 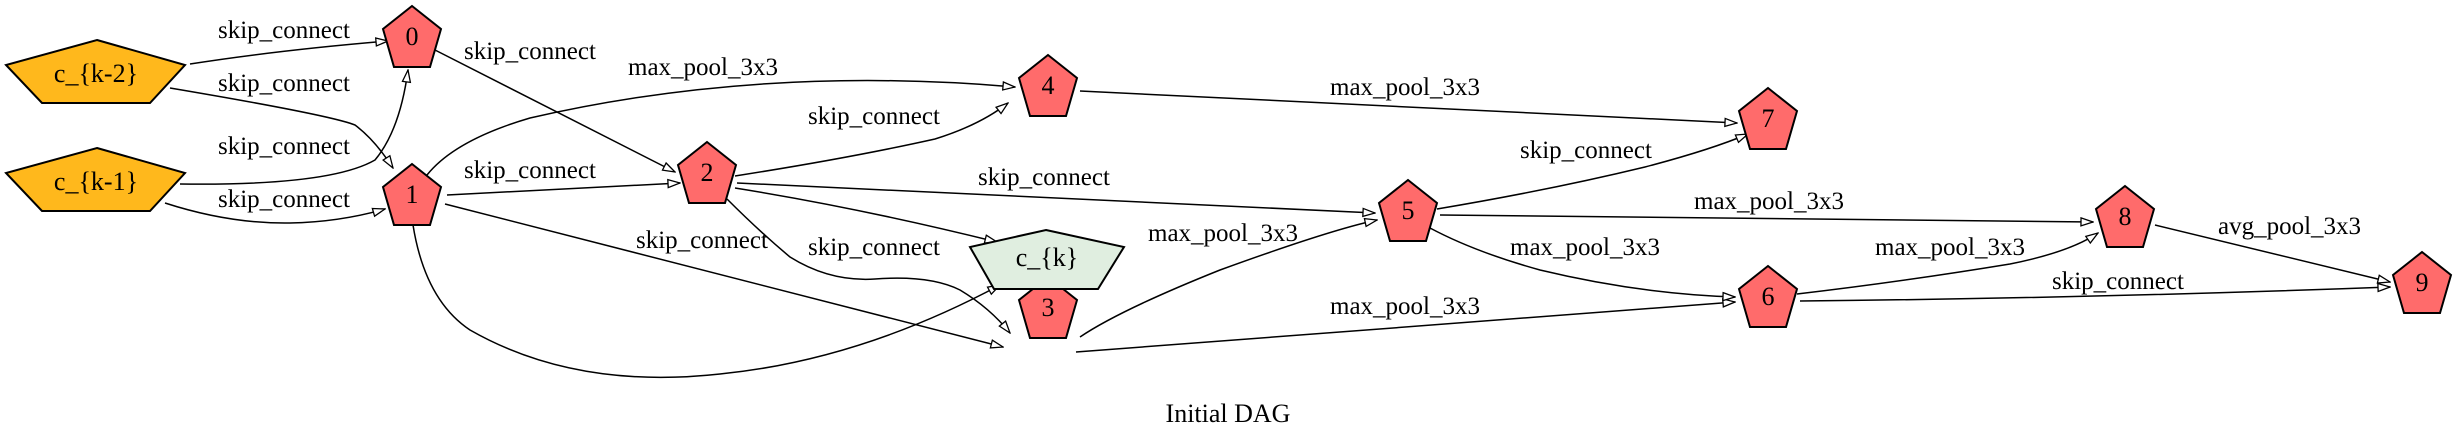 What do you see at coordinates (2118, 281) in the screenshot?
I see `edge-label-6-to-9: skip_connect` at bounding box center [2118, 281].